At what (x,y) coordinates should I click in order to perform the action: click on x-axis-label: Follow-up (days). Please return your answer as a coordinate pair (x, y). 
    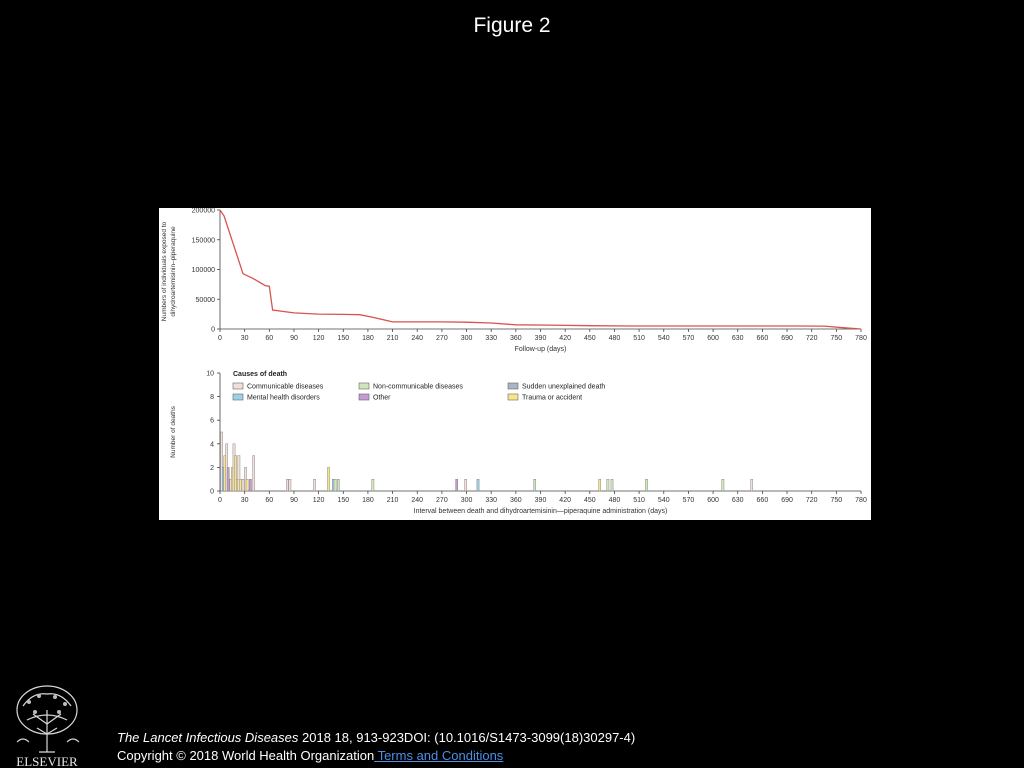
    Looking at the image, I should click on (541, 349).